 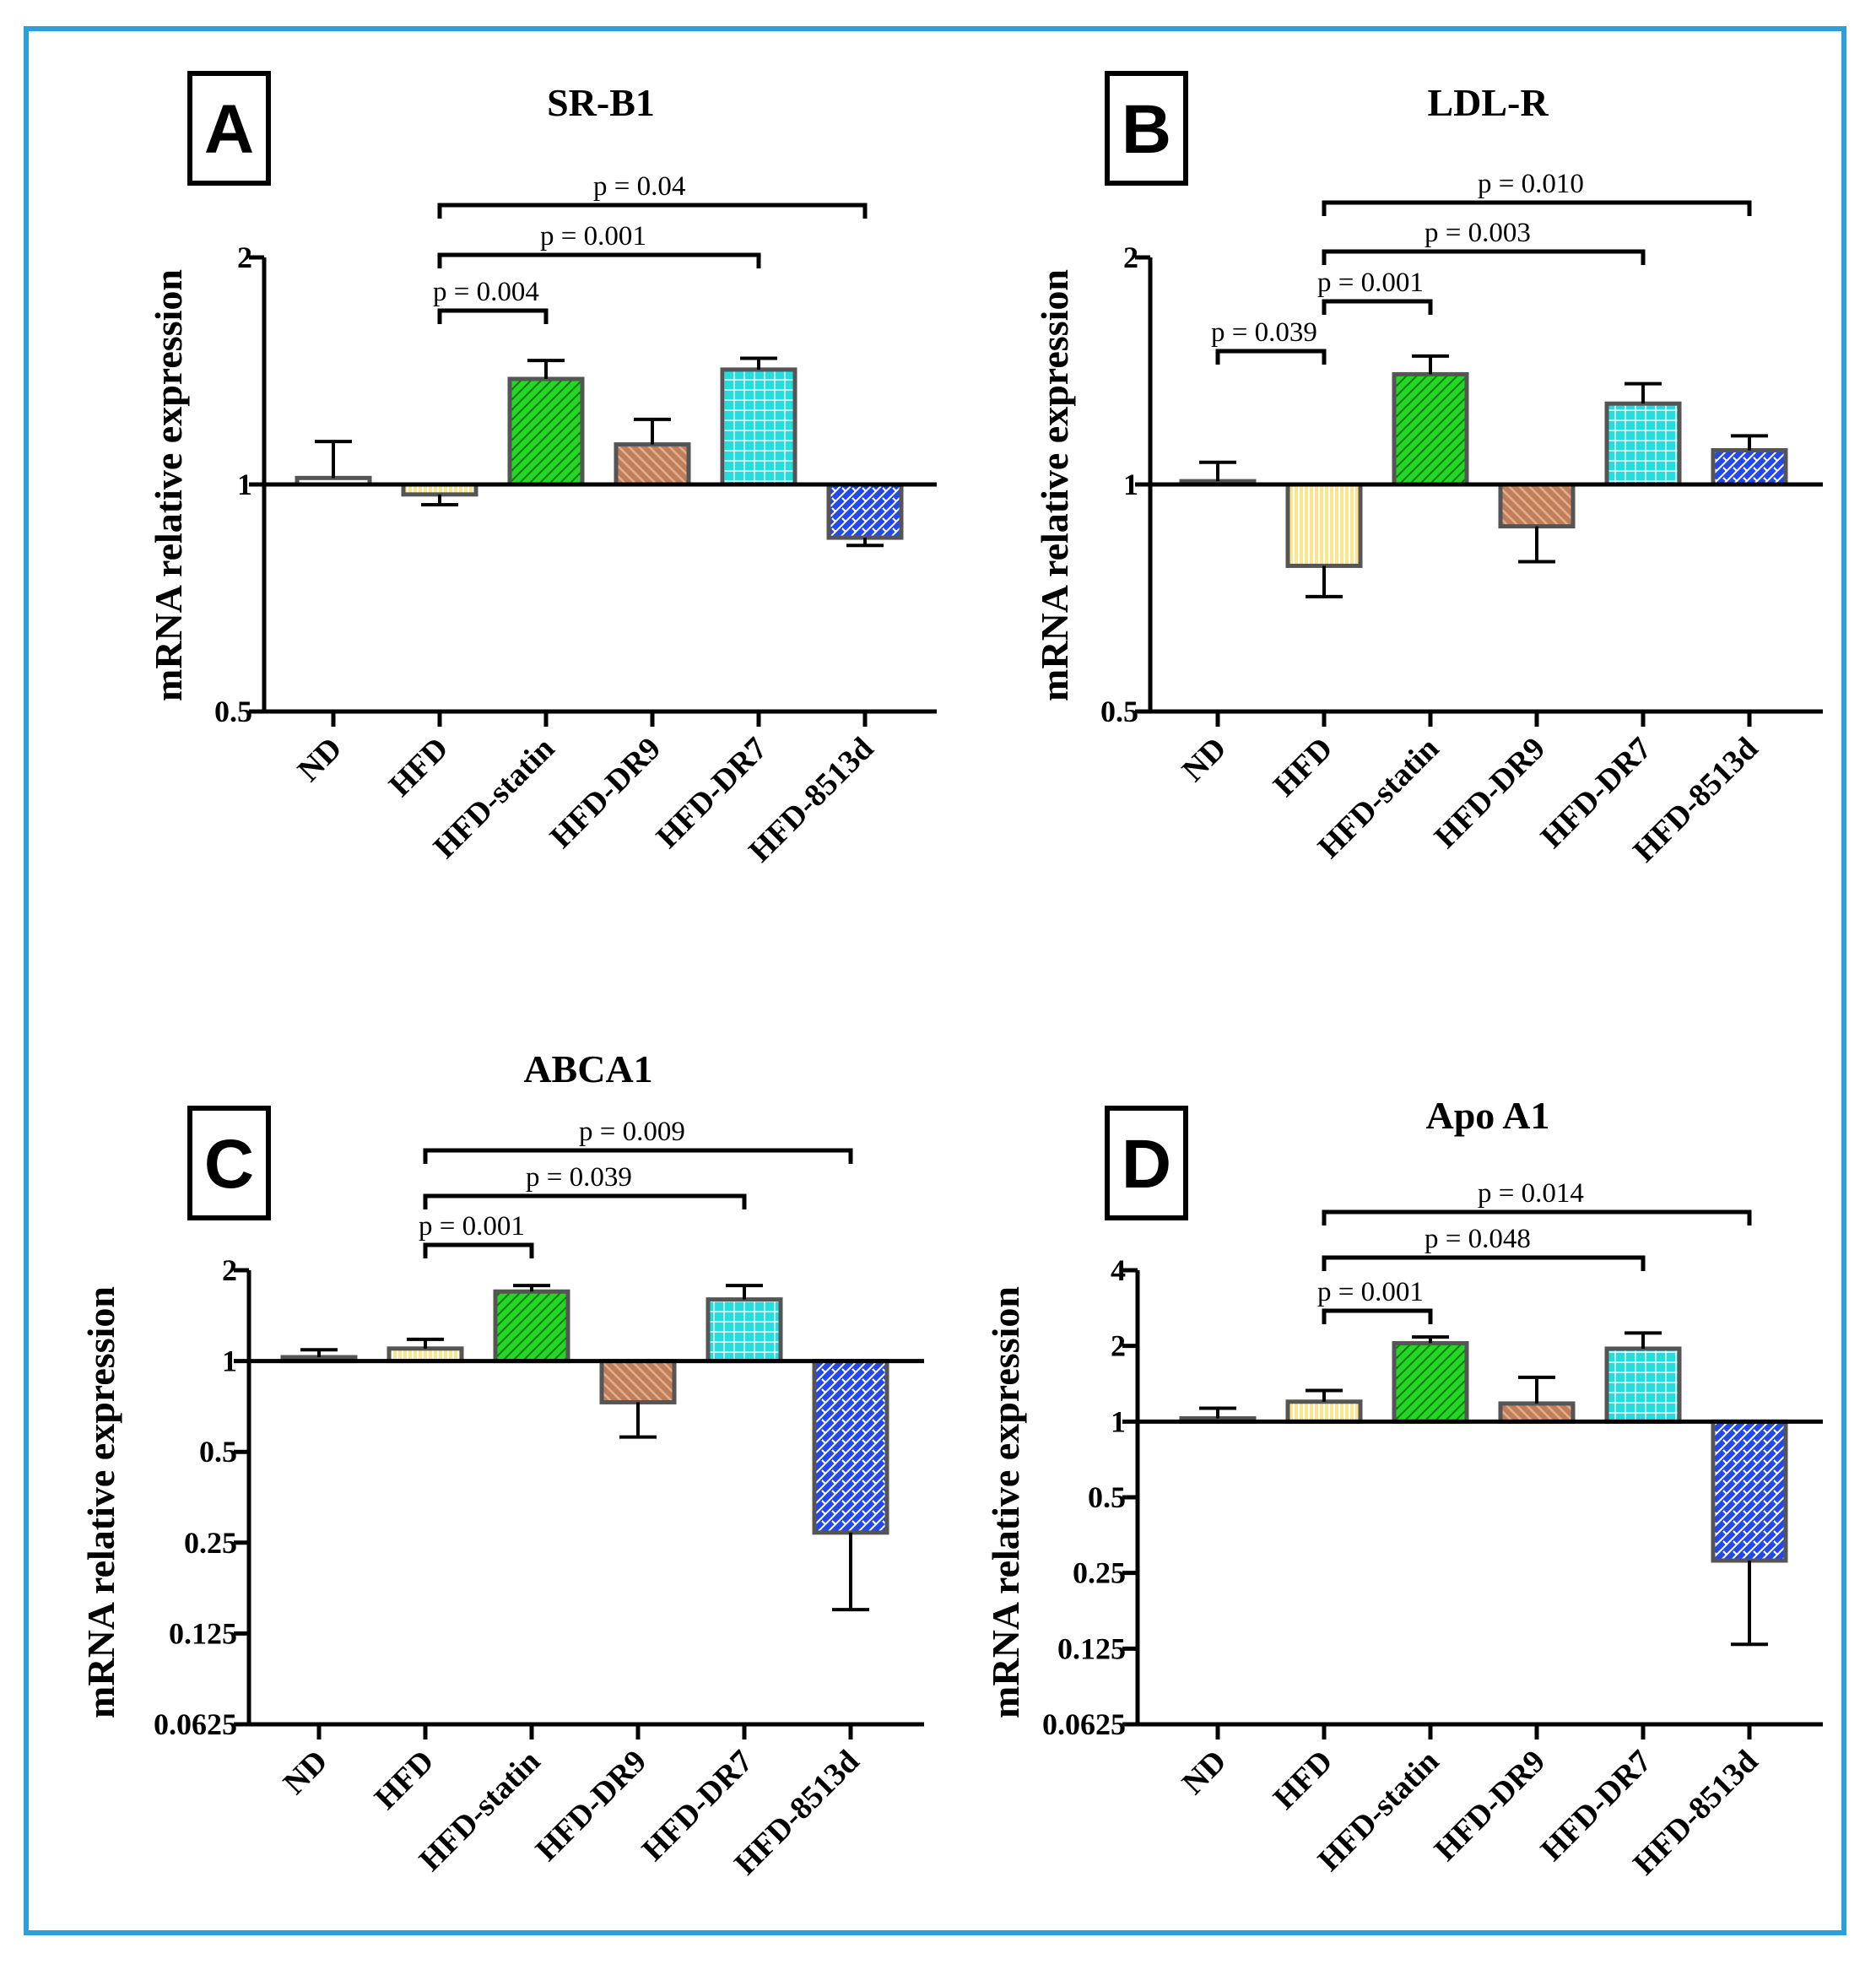 What do you see at coordinates (1478, 233) in the screenshot?
I see `p-value-label: p = 0.003` at bounding box center [1478, 233].